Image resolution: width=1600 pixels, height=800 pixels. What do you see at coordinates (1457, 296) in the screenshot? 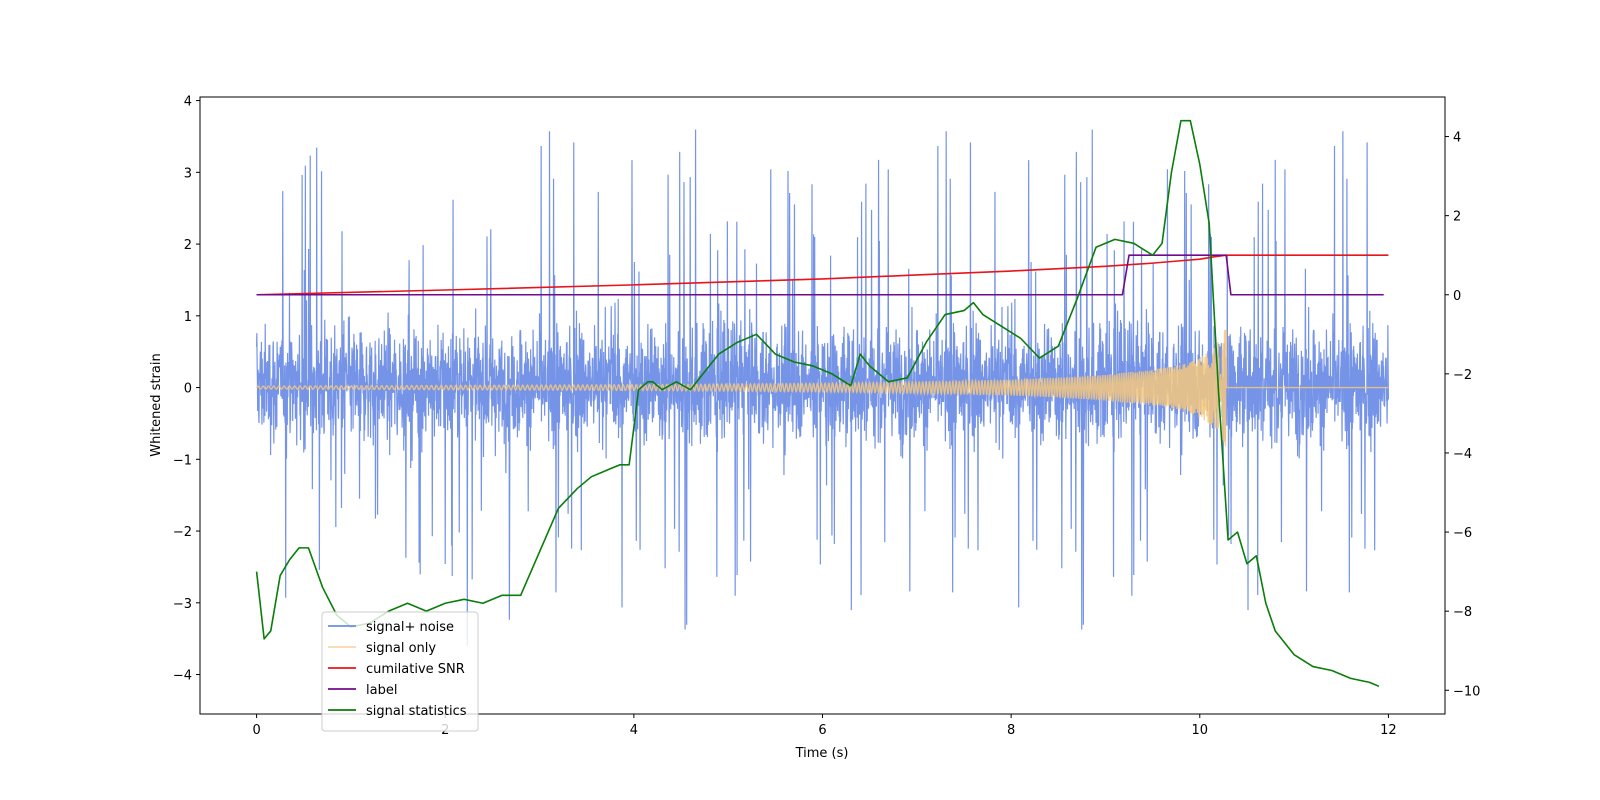
I see `y2-tick-label: 0` at bounding box center [1457, 296].